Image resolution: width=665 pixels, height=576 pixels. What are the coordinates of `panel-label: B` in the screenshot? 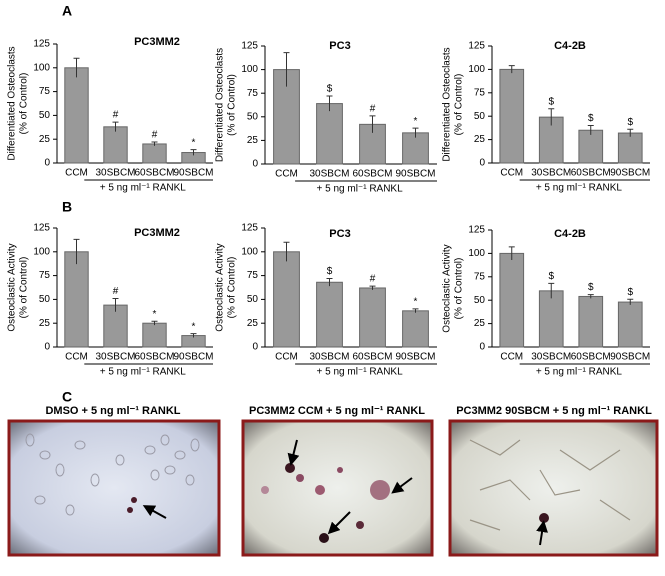 It's located at (67, 207).